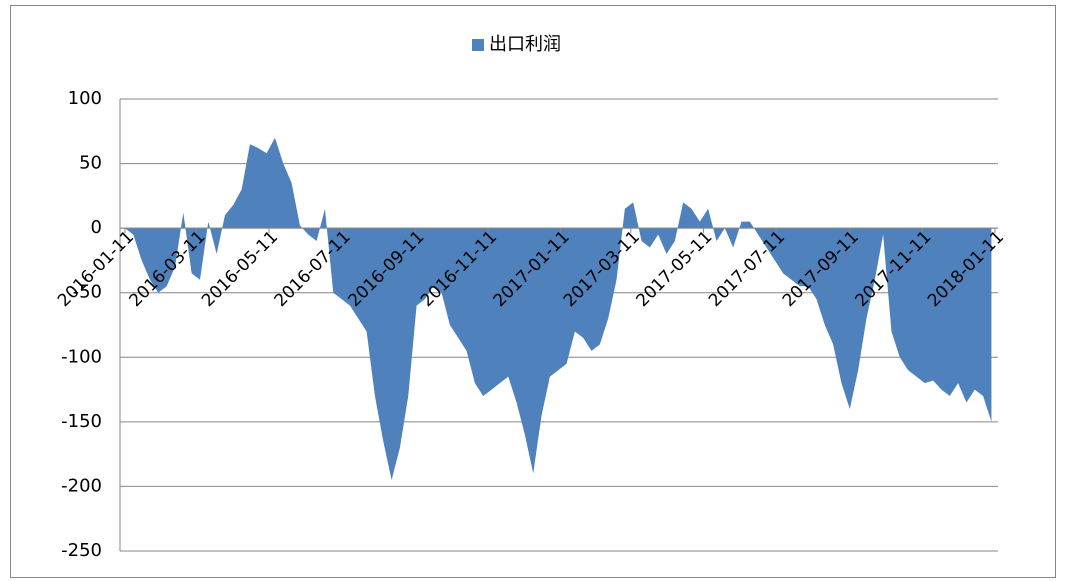 This screenshot has height=581, width=1068. What do you see at coordinates (478, 45) in the screenshot?
I see `legend-swatch` at bounding box center [478, 45].